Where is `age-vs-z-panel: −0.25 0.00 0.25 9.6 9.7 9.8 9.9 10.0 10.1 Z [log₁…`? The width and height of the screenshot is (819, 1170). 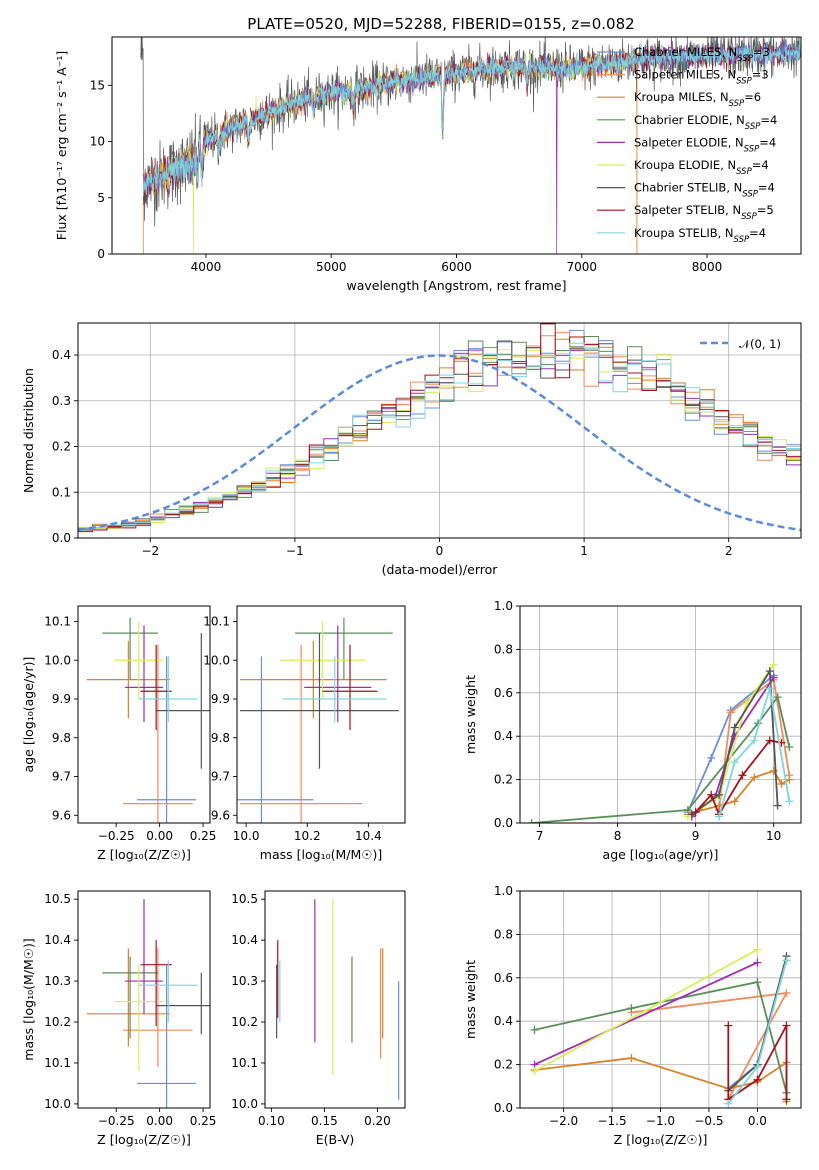 age-vs-z-panel: −0.25 0.00 0.25 9.6 9.7 9.8 9.9 10.0 10.1 Z [log₁… is located at coordinates (119, 733).